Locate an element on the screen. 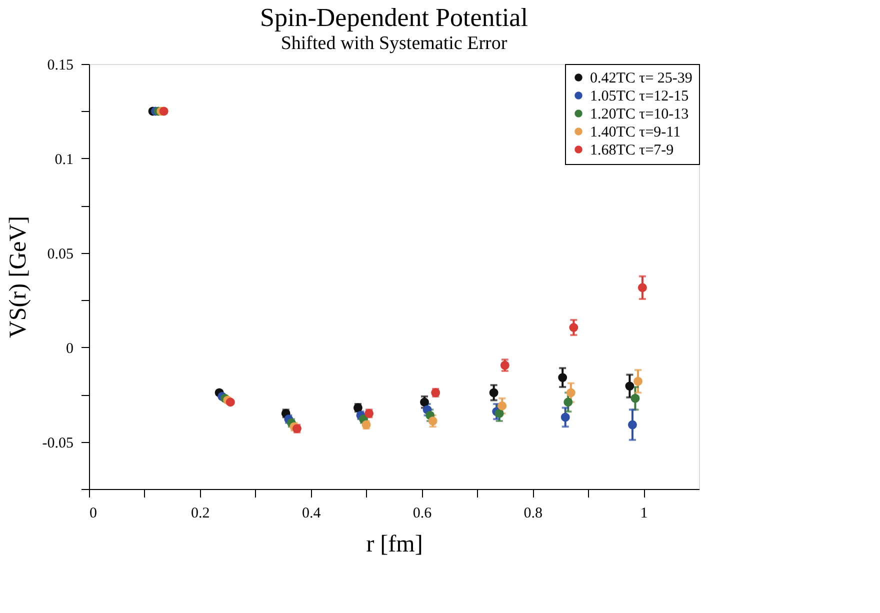 The width and height of the screenshot is (880, 613). y-axis-title: VS(r) [GeV] is located at coordinates (18, 277).